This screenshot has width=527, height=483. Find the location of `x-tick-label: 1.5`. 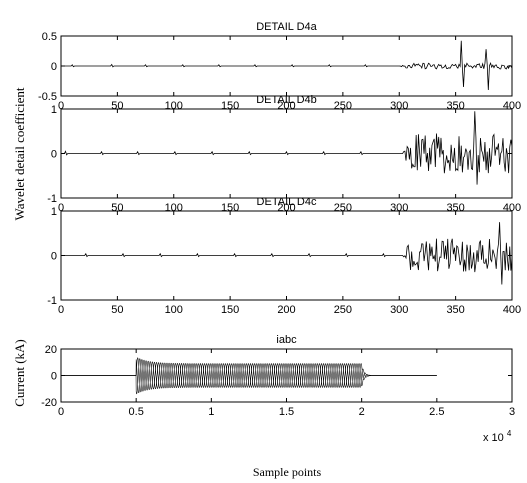

x-tick-label: 1.5 is located at coordinates (286, 412).